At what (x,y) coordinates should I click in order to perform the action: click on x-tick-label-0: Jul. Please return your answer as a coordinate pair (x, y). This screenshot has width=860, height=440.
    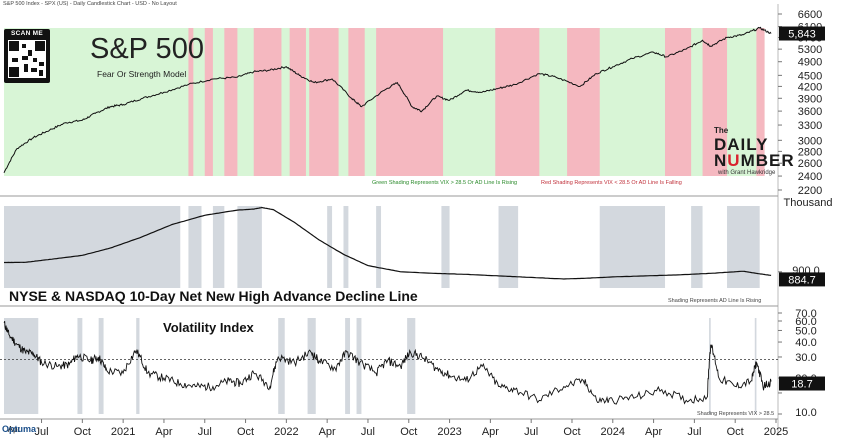
    Looking at the image, I should click on (42, 432).